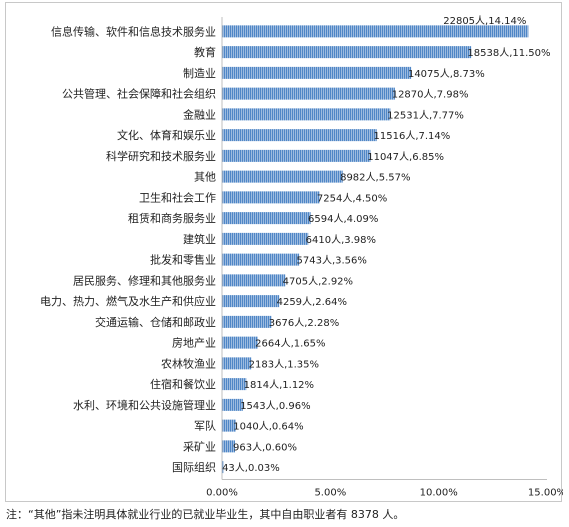 The image size is (569, 527). What do you see at coordinates (128, 301) in the screenshot?
I see `category-label: 电力、热力、燃气及水生产和供应业` at bounding box center [128, 301].